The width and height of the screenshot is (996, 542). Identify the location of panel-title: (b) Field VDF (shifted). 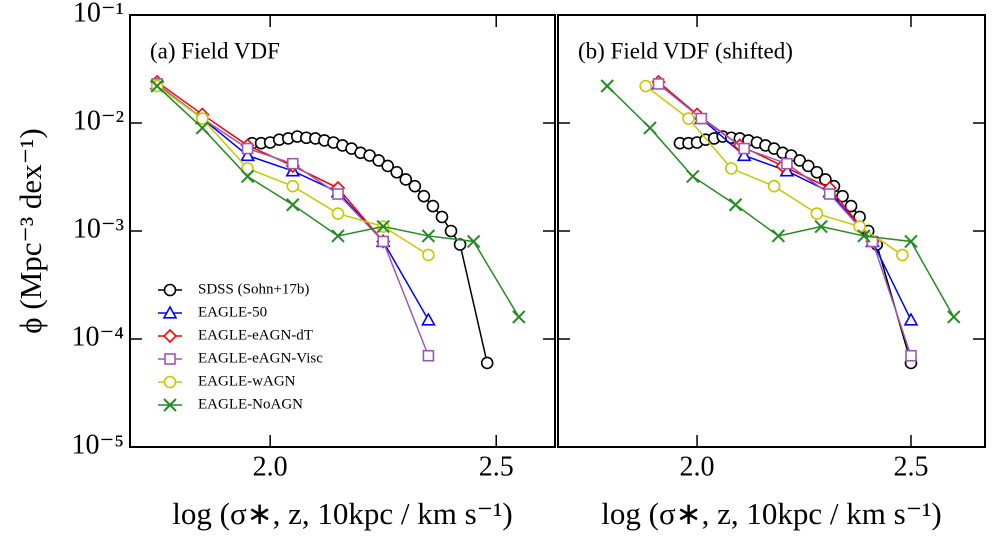
(685, 50).